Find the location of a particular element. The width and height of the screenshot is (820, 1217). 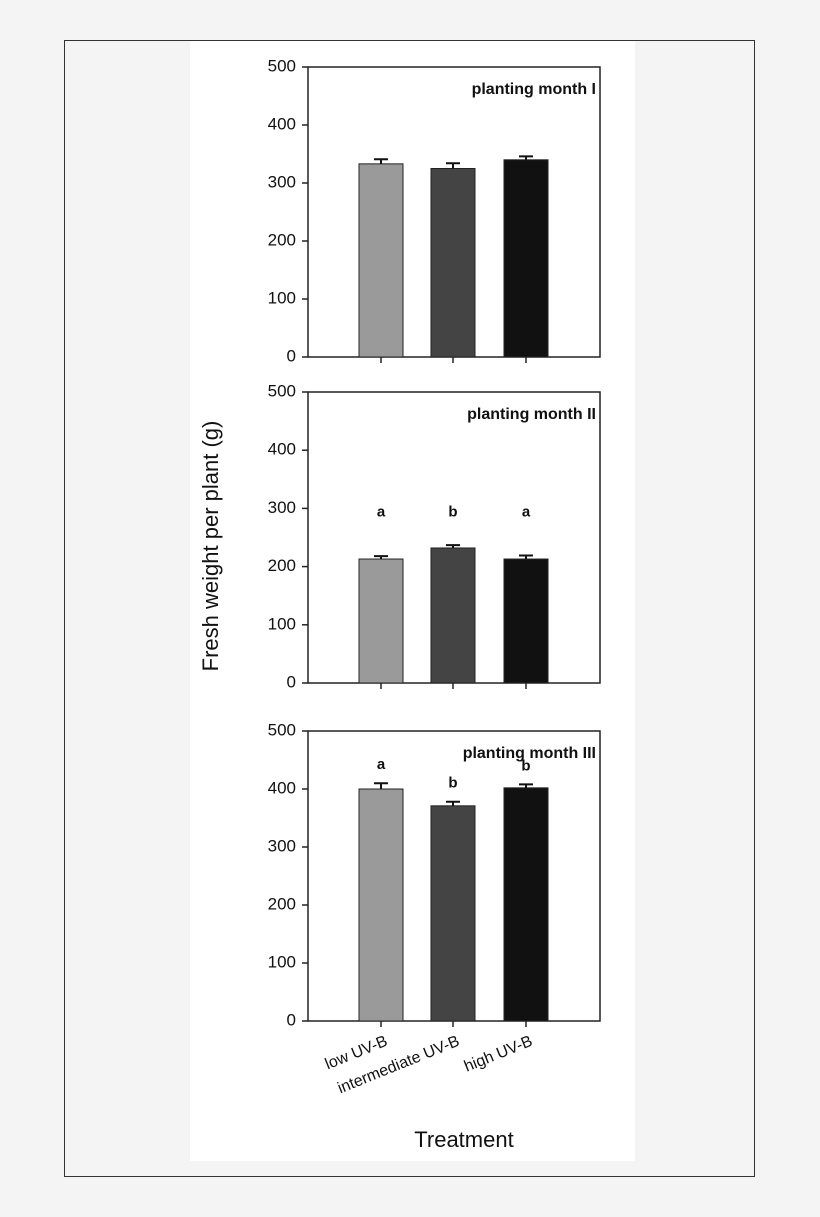

y-axis-label: Fresh weight per plant (g) is located at coordinates (210, 546).